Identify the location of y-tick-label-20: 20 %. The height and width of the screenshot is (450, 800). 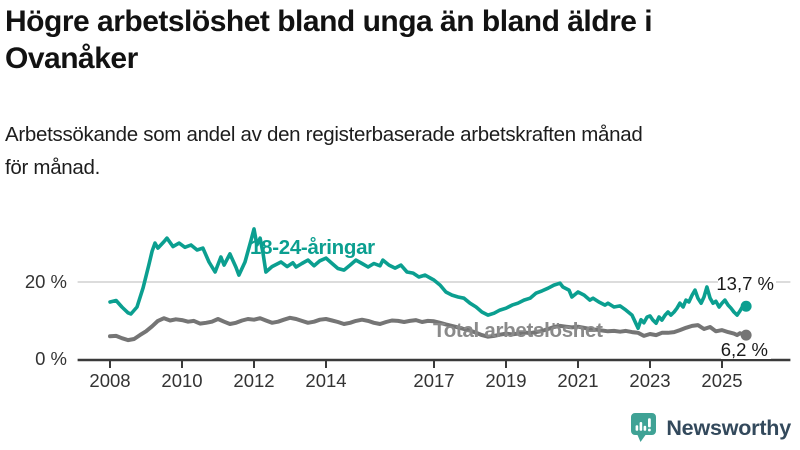
(46, 281).